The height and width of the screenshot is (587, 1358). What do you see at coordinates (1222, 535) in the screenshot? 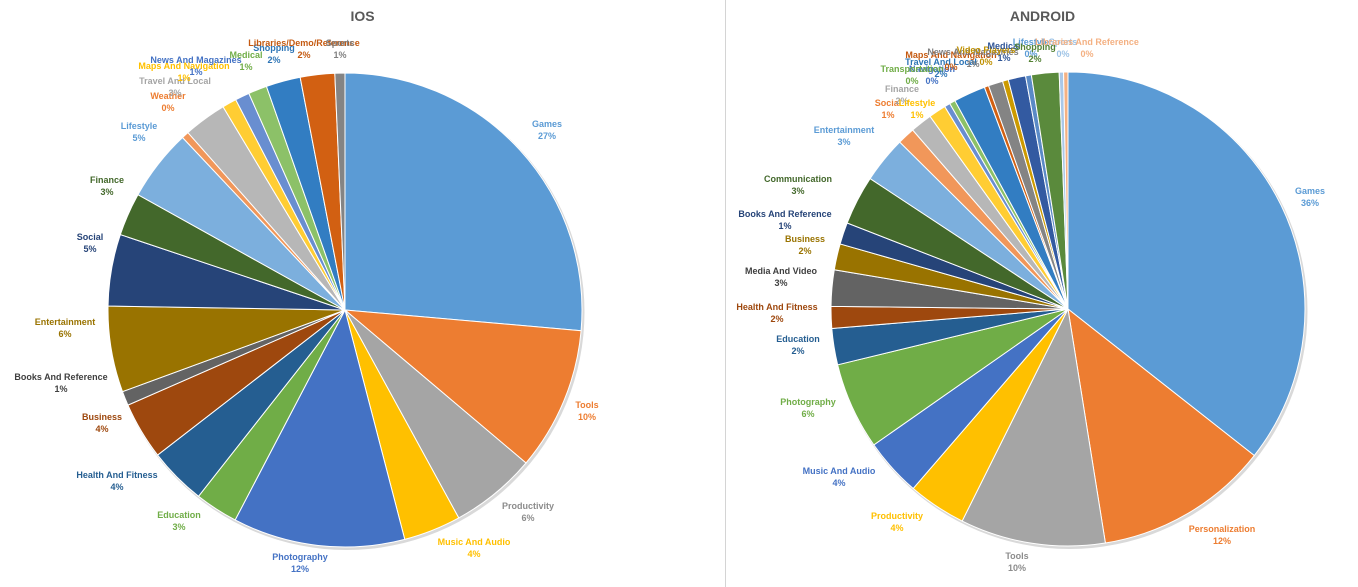
I see `android-label-personalization-1: Personalization 12%` at bounding box center [1222, 535].